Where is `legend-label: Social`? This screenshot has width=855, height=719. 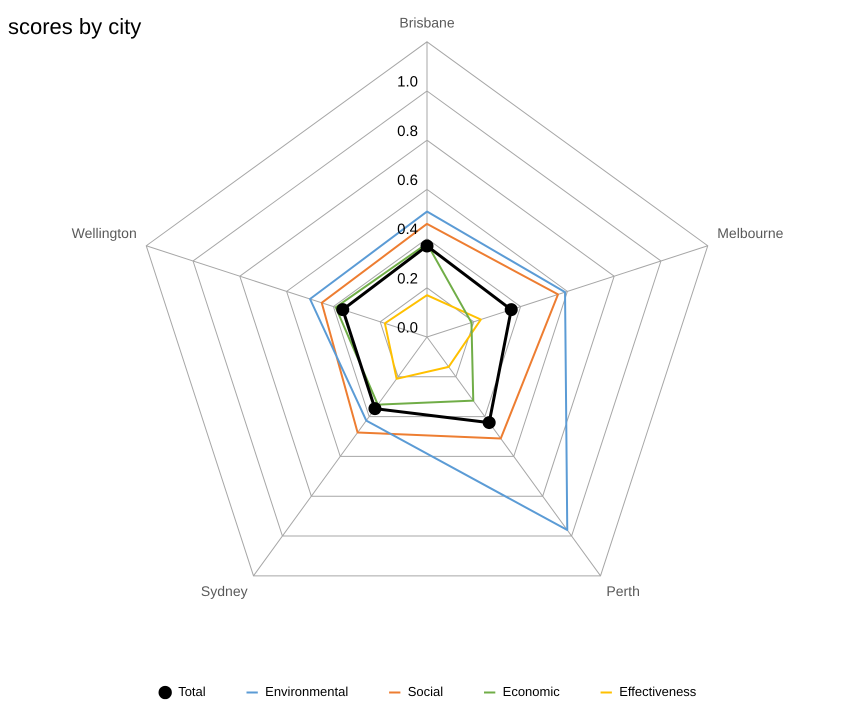 legend-label: Social is located at coordinates (426, 692).